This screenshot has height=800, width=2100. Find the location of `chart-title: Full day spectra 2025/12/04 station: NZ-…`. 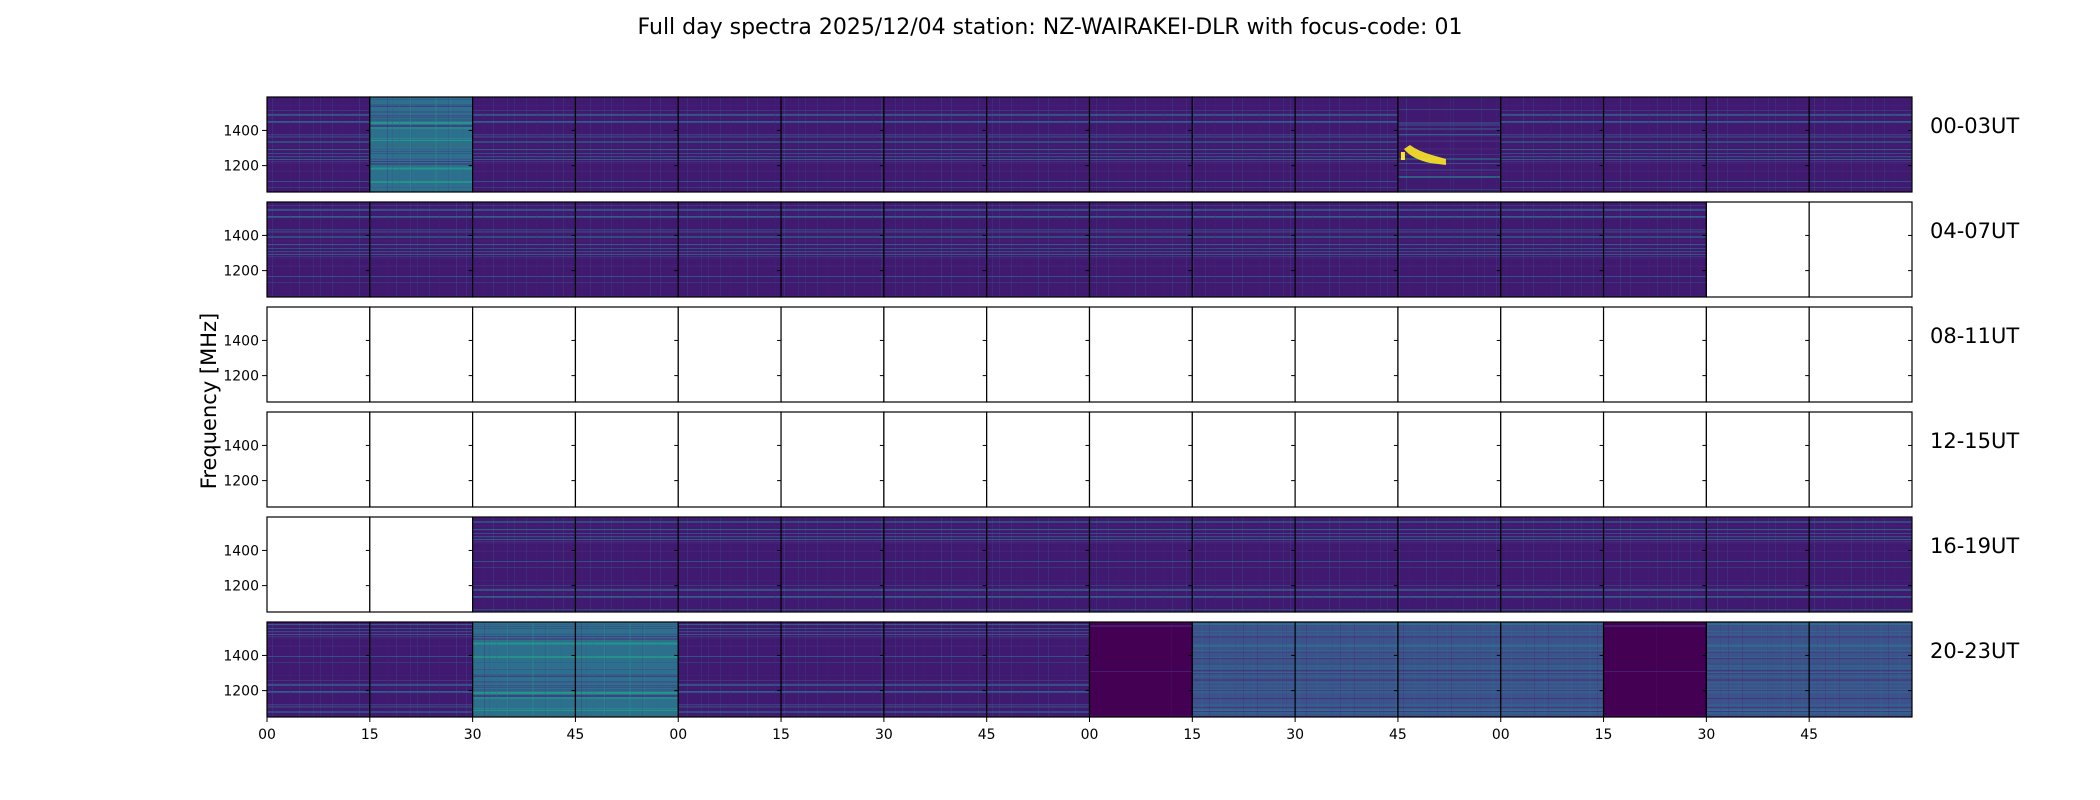

chart-title: Full day spectra 2025/12/04 station: NZ-… is located at coordinates (1050, 27).